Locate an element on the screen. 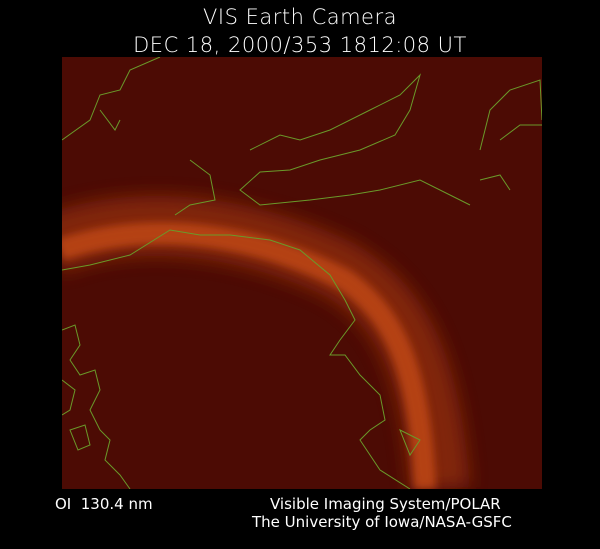  title: VIS Earth Camera is located at coordinates (300, 17).